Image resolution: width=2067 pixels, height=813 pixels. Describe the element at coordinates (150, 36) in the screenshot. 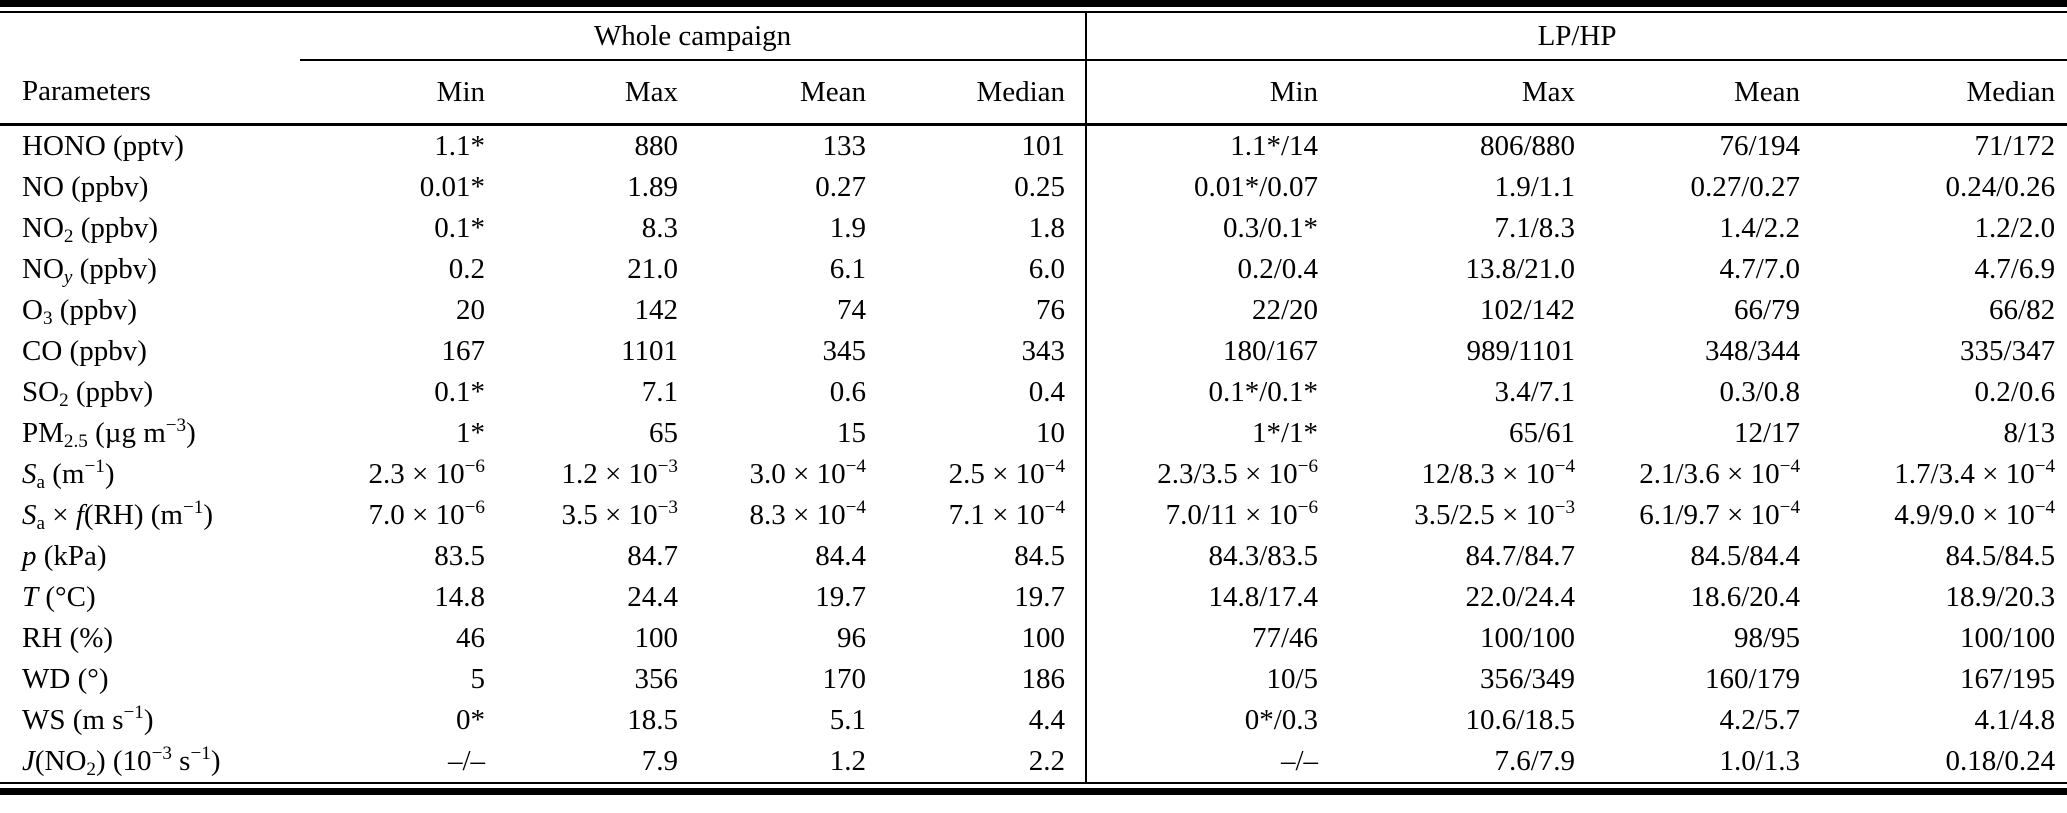

I see `corner-cell` at that location.